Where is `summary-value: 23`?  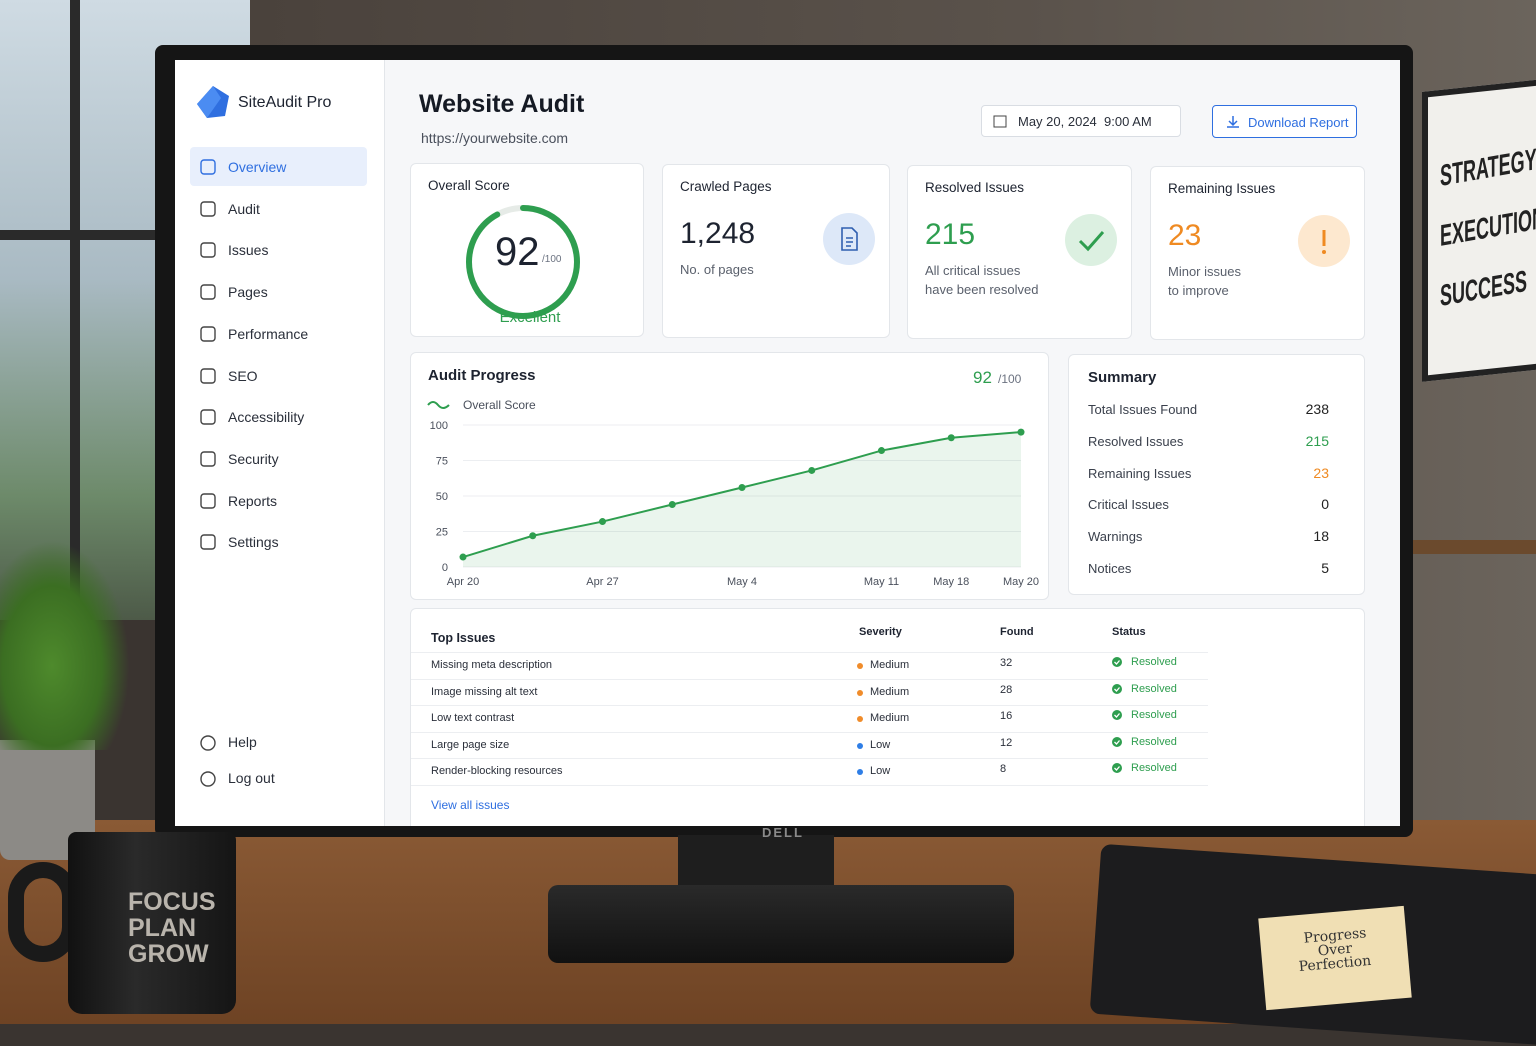 summary-value: 23 is located at coordinates (1321, 472).